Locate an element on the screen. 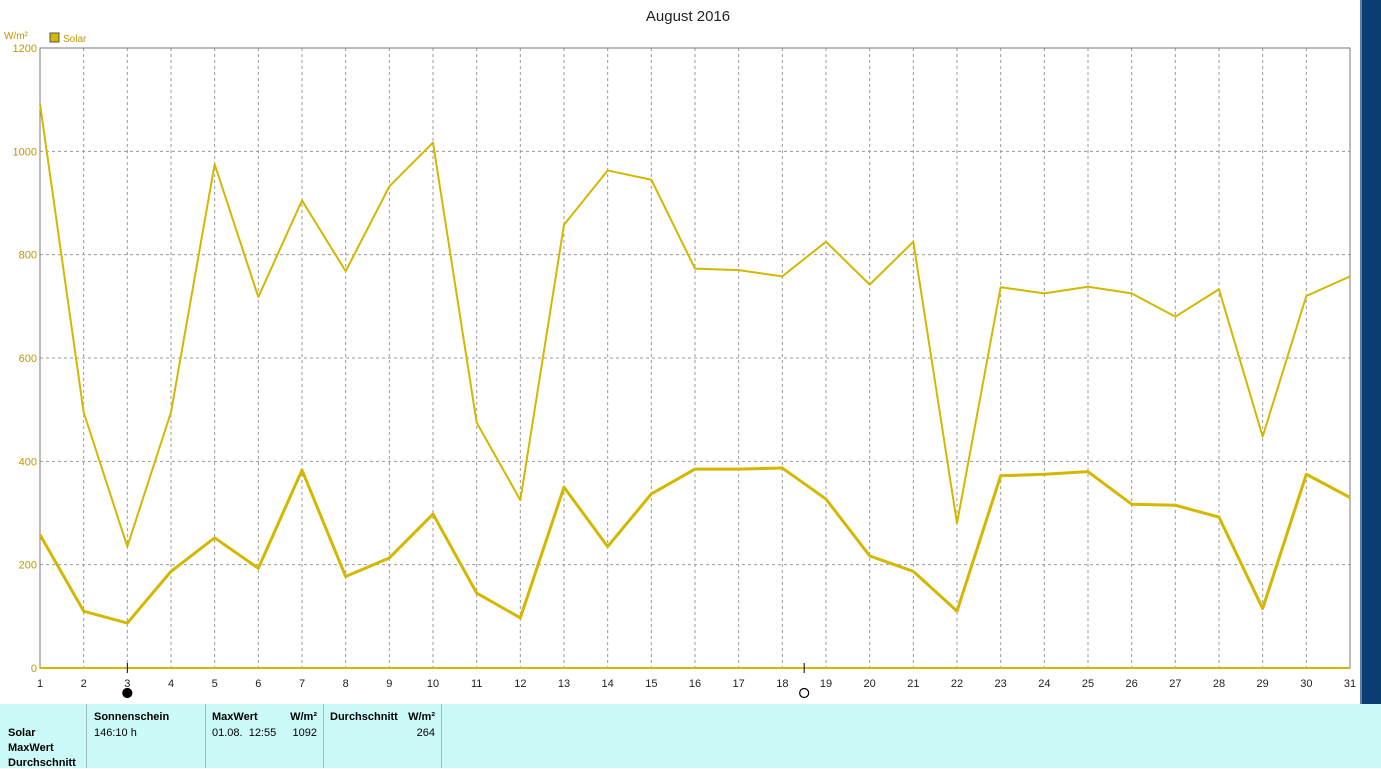 The image size is (1381, 769). row-labels-column: Solar MaxWert Durchschnitt is located at coordinates (43, 736).